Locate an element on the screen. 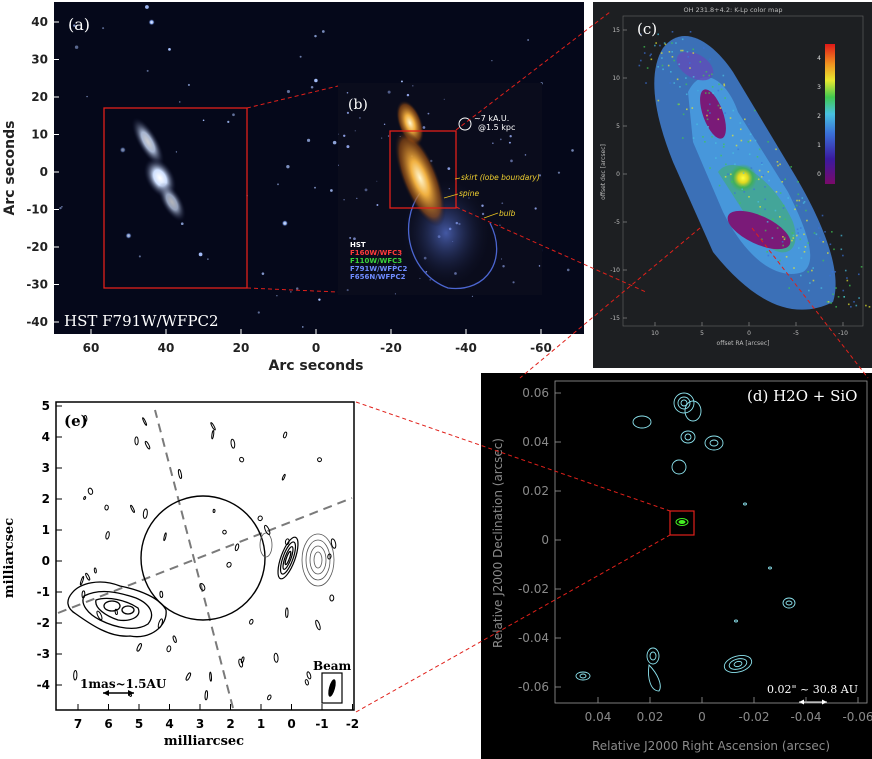 The image size is (872, 759). panel-a-ytick-label: 10 is located at coordinates (39, 135).